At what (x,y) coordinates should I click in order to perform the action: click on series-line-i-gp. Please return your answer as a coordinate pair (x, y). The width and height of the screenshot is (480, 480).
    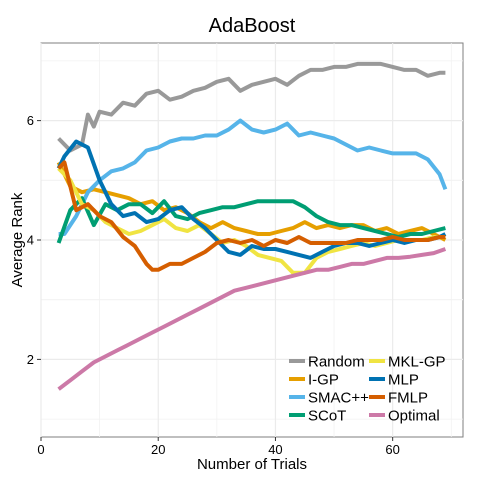
    Looking at the image, I should click on (251, 201).